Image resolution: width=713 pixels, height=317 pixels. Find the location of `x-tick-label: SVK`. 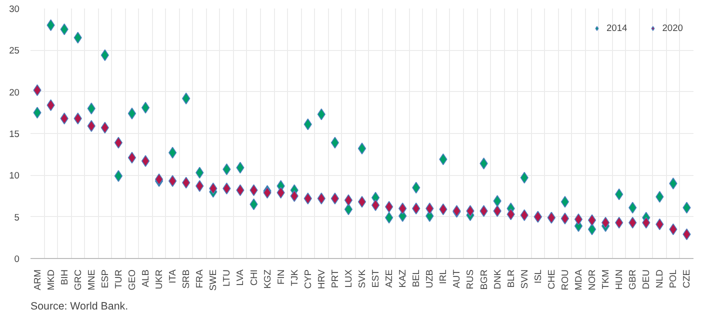

x-tick-label: SVK is located at coordinates (362, 278).